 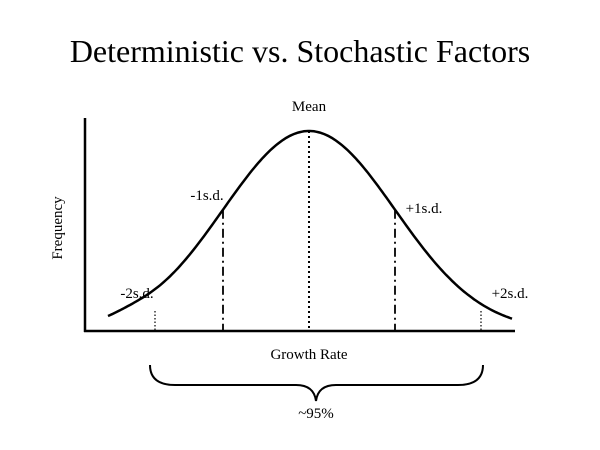 What do you see at coordinates (316, 414) in the screenshot?
I see `range-brace-label: ~95%` at bounding box center [316, 414].